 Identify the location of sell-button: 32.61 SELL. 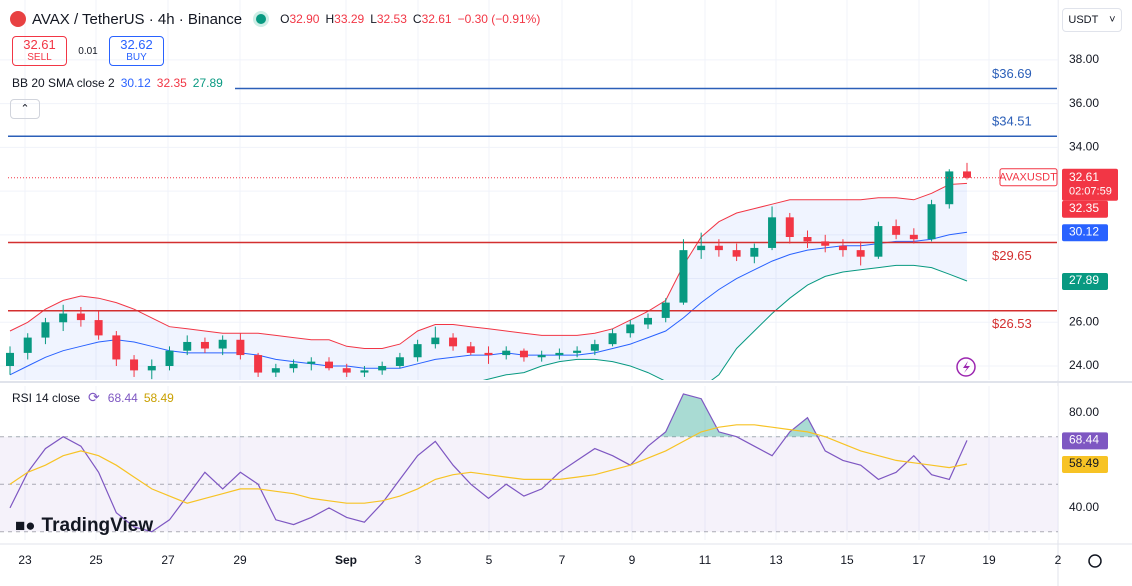
(39, 51).